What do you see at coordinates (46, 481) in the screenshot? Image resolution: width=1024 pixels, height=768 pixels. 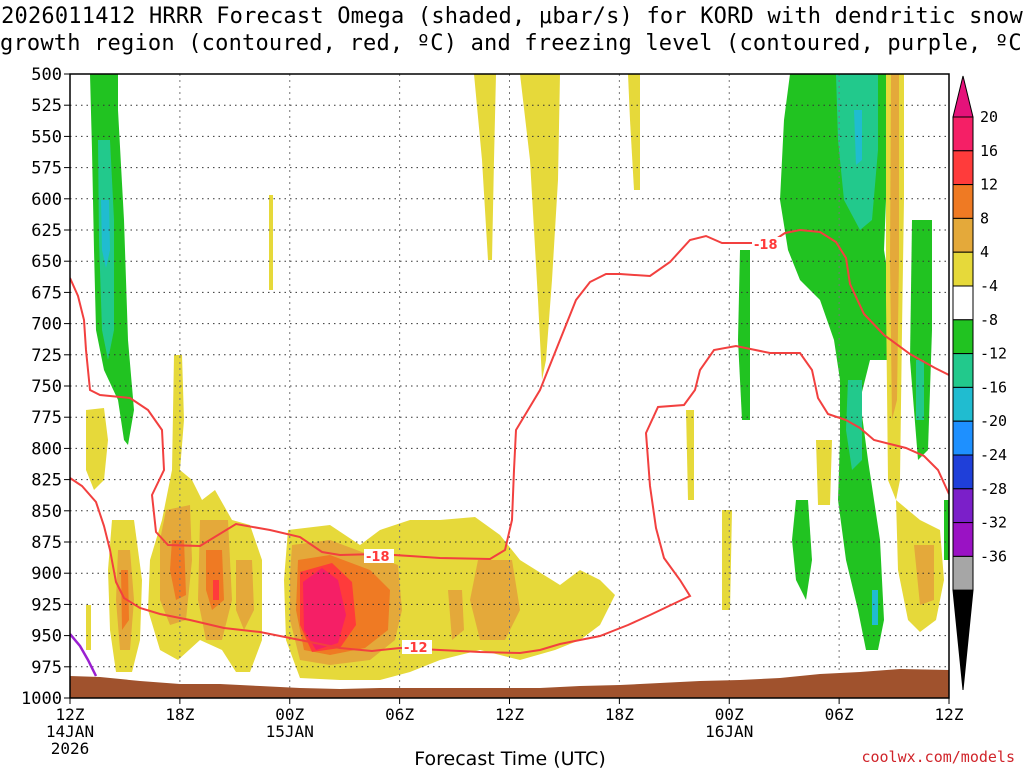 I see `y-tick-label: 825` at bounding box center [46, 481].